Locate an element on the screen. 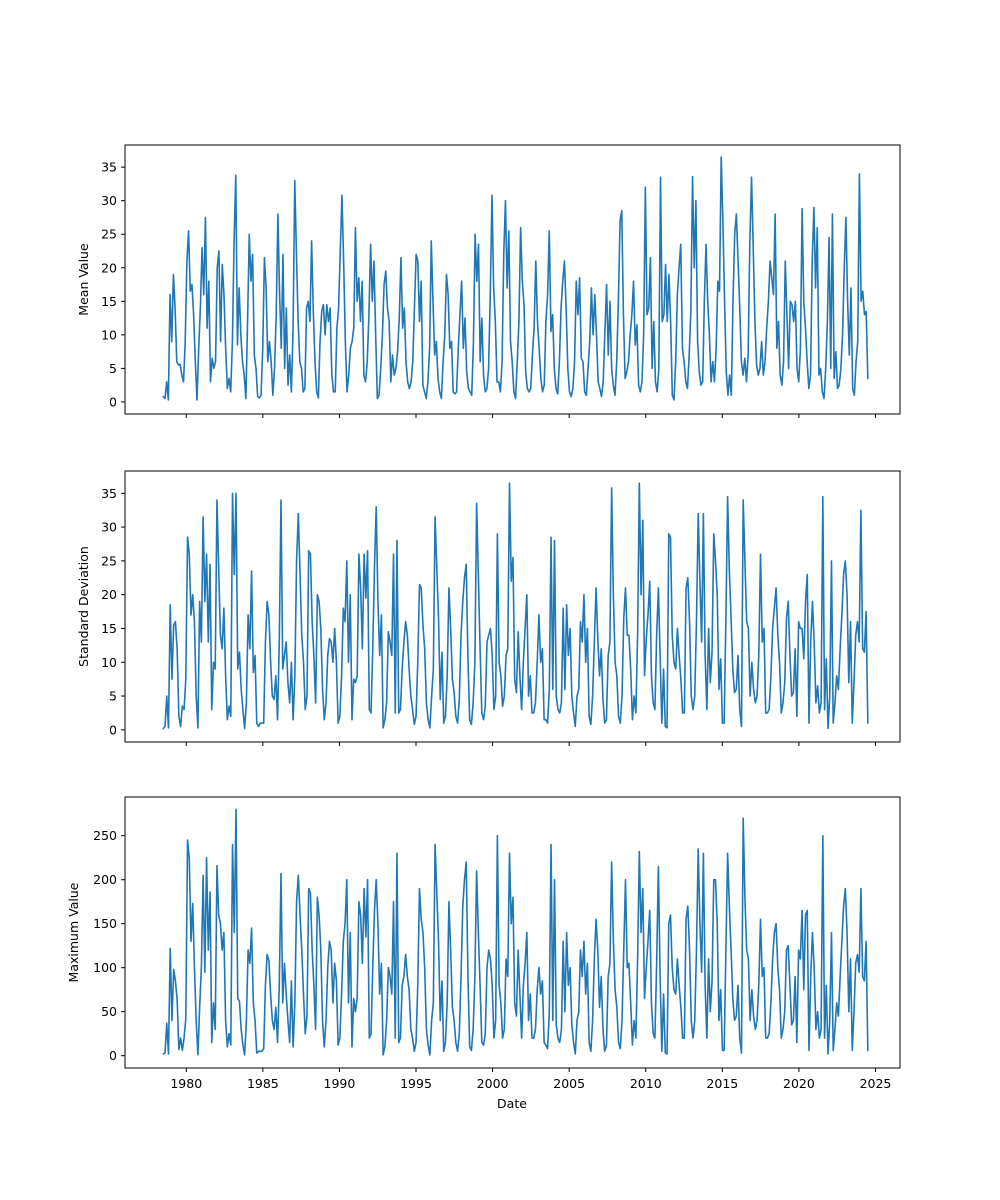 The image size is (1000, 1200). ytick-label-maximum-value-150: 150 is located at coordinates (105, 923).